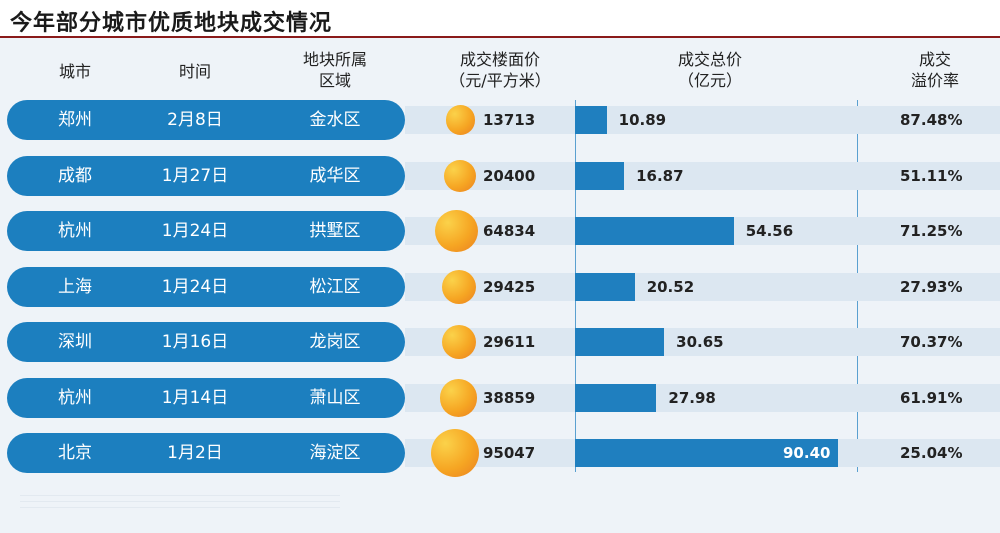 Image resolution: width=1000 pixels, height=533 pixels. Describe the element at coordinates (75, 120) in the screenshot. I see `cell-city: 郑州` at that location.